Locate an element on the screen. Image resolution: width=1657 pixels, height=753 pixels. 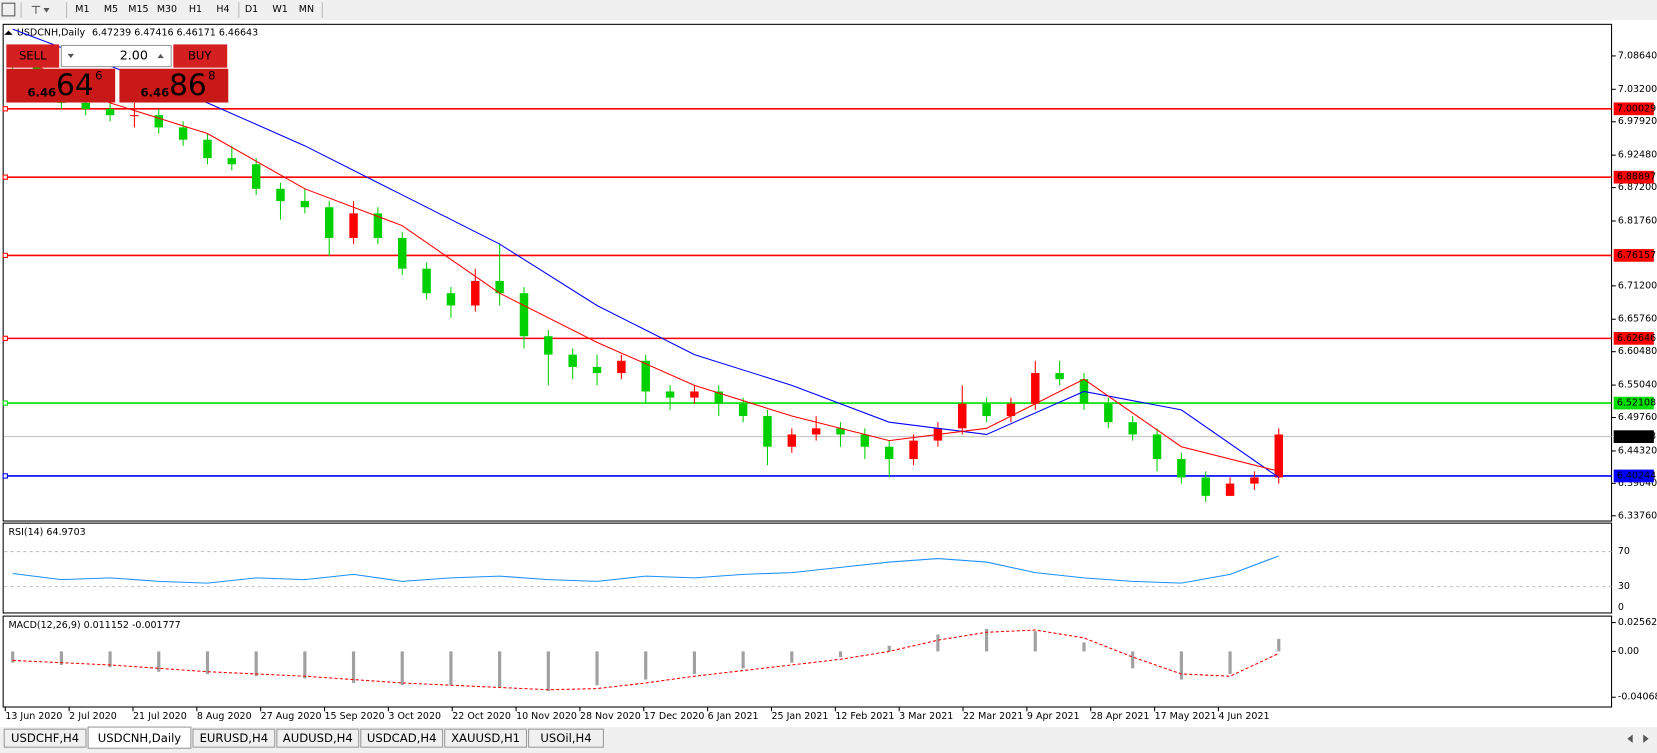
timeframe-button: M1 is located at coordinates (82, 9).